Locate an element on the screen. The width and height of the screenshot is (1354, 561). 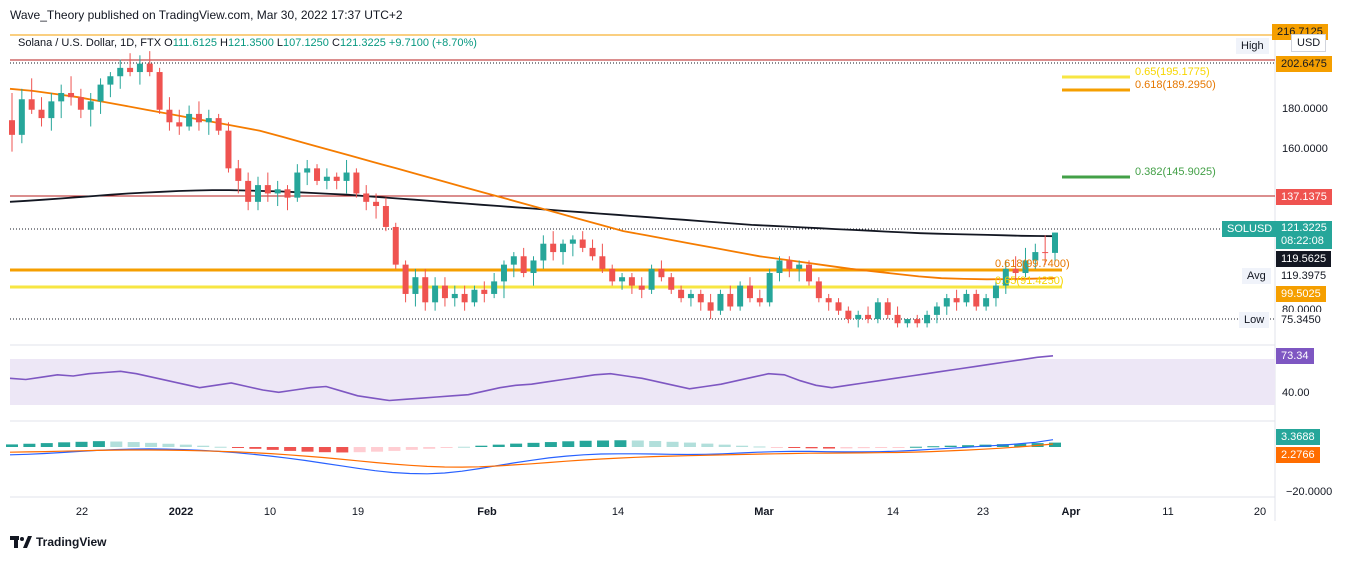
footer-brand: TradingView is located at coordinates (58, 542).